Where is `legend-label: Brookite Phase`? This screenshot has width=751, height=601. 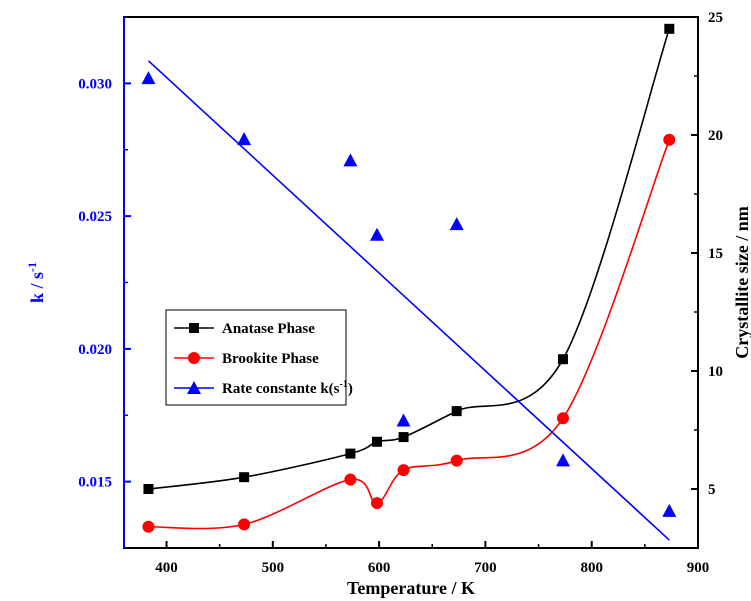
legend-label: Brookite Phase is located at coordinates (270, 359).